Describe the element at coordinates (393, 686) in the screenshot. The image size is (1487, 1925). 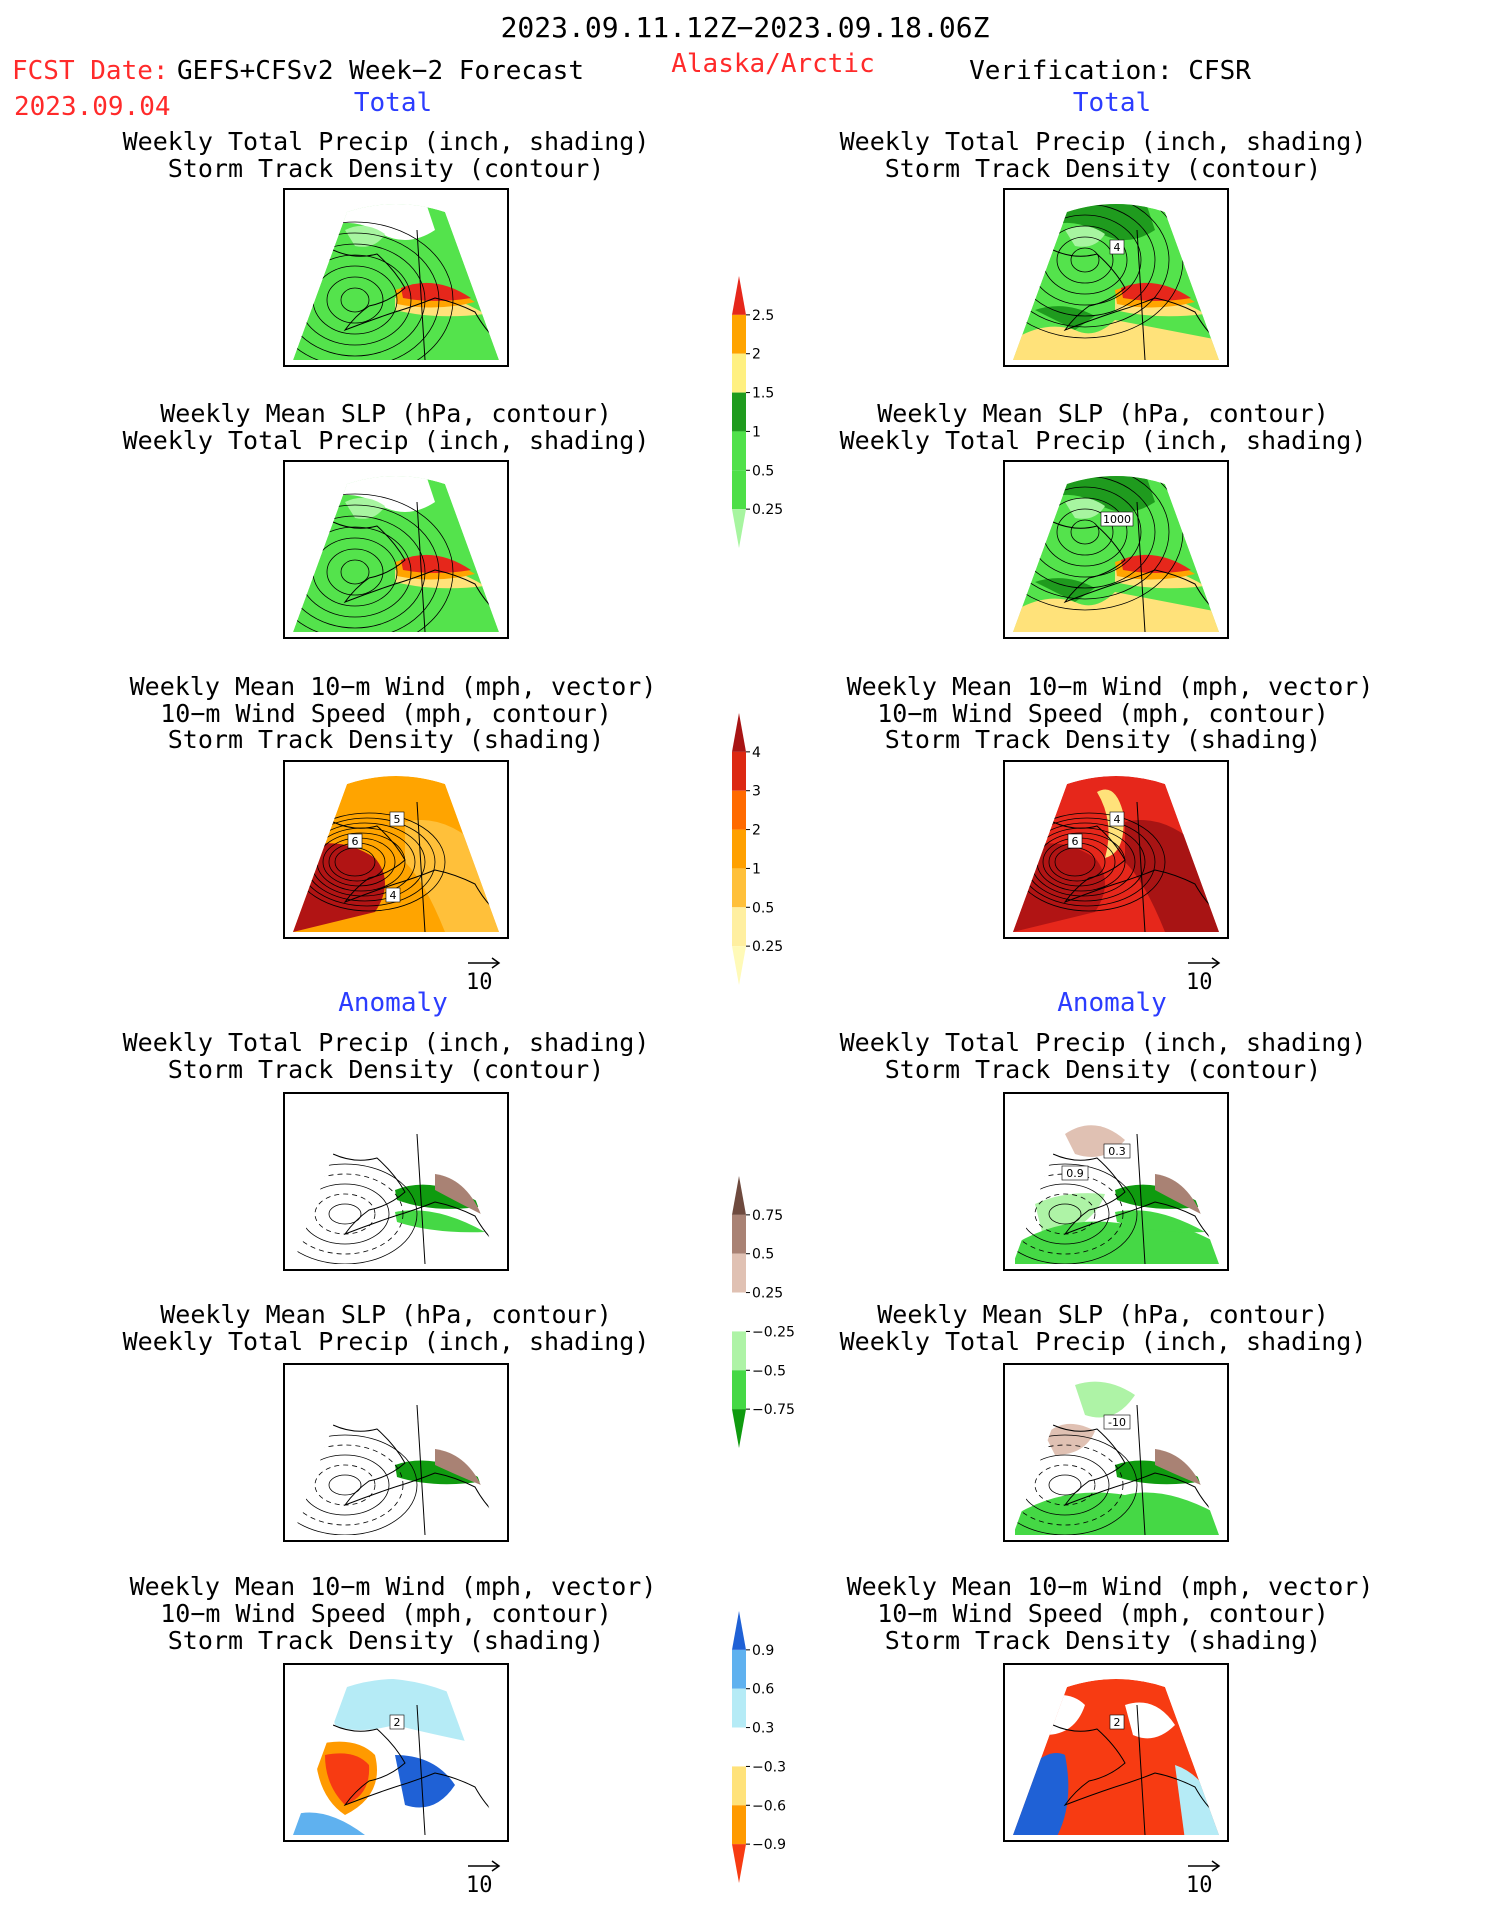
I see `caption-fc-total-wind-1: Weekly Mean 10−m Wind (mph, vector)` at that location.